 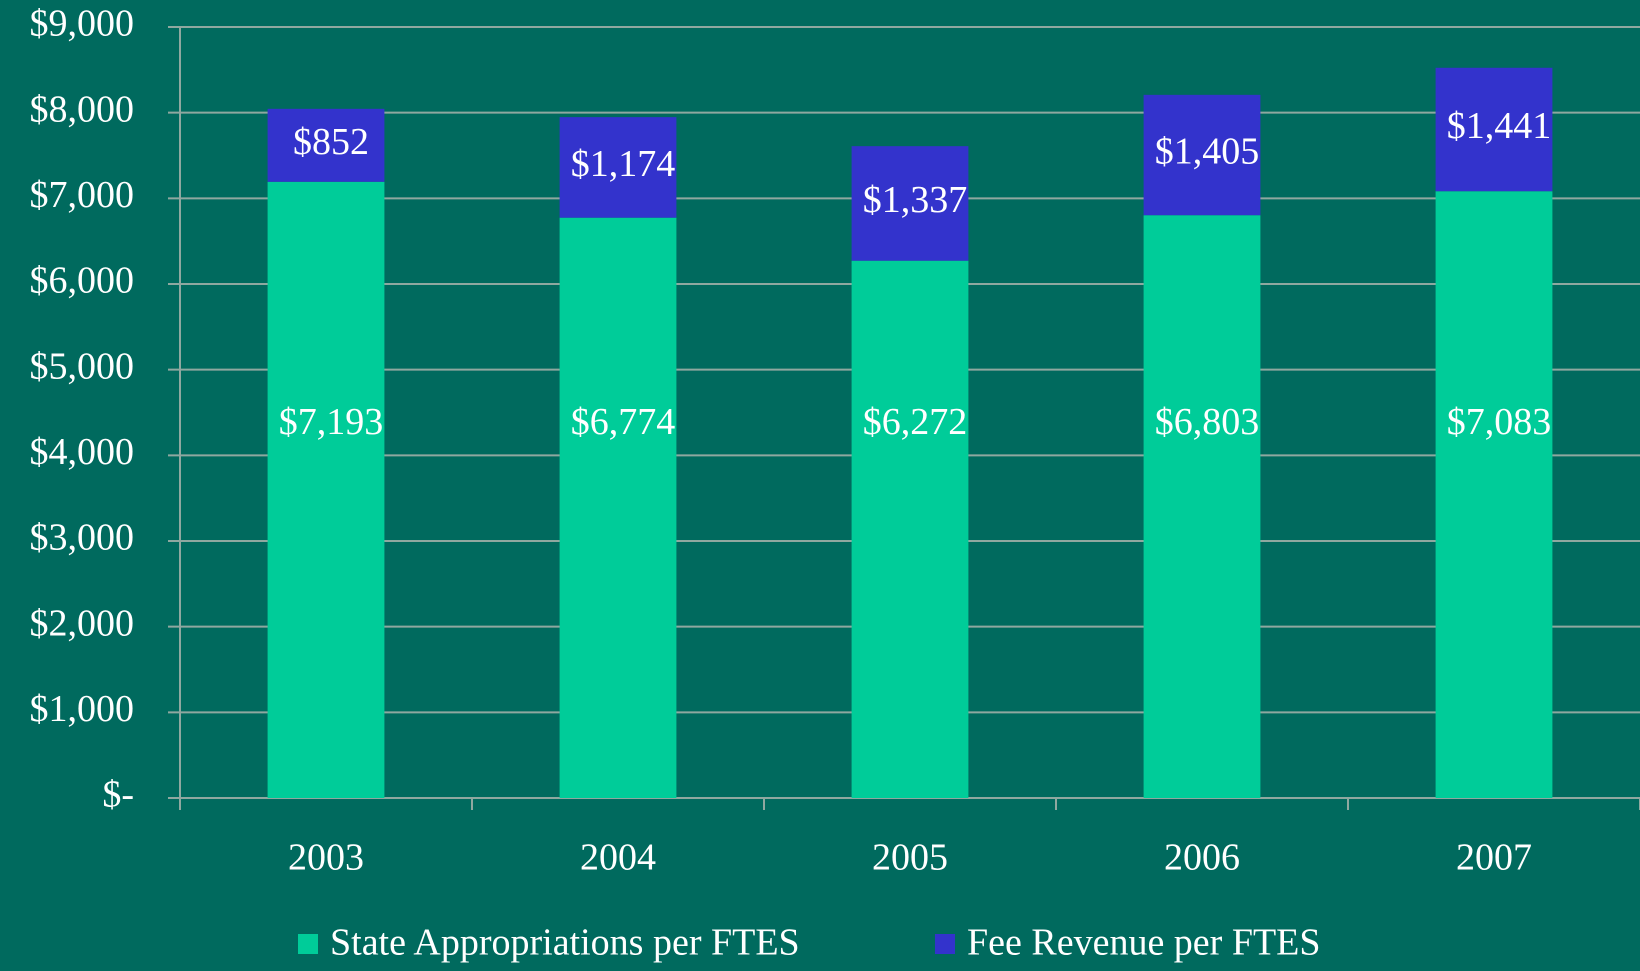 What do you see at coordinates (82, 281) in the screenshot?
I see `y-tick-label: $6,000` at bounding box center [82, 281].